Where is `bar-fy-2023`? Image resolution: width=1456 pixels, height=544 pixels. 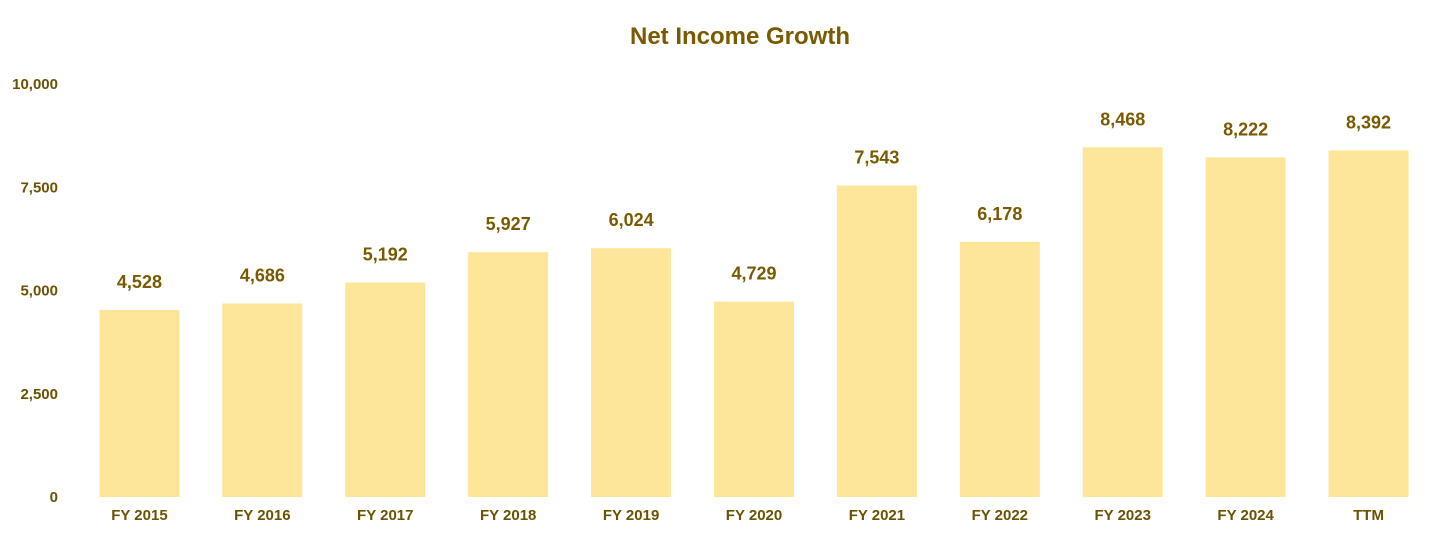
bar-fy-2023 is located at coordinates (1122, 322).